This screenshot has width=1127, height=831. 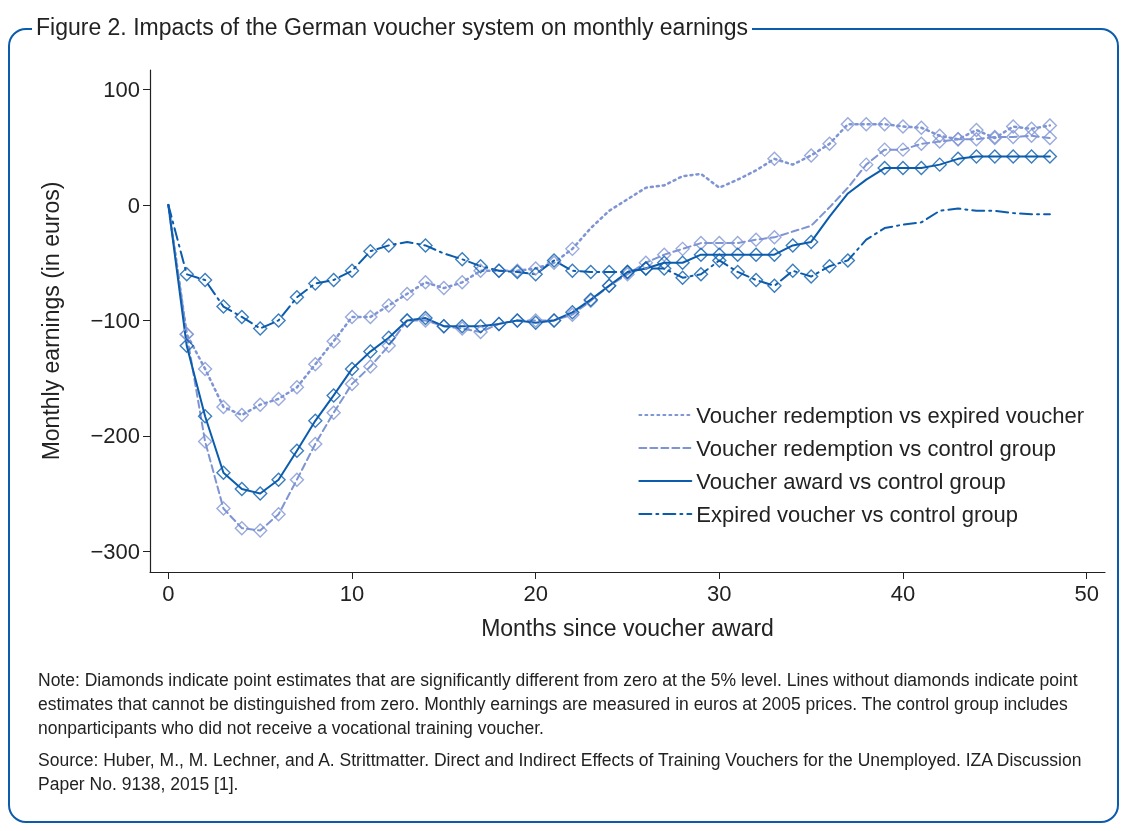 What do you see at coordinates (719, 593) in the screenshot?
I see `x-tick-label: 30` at bounding box center [719, 593].